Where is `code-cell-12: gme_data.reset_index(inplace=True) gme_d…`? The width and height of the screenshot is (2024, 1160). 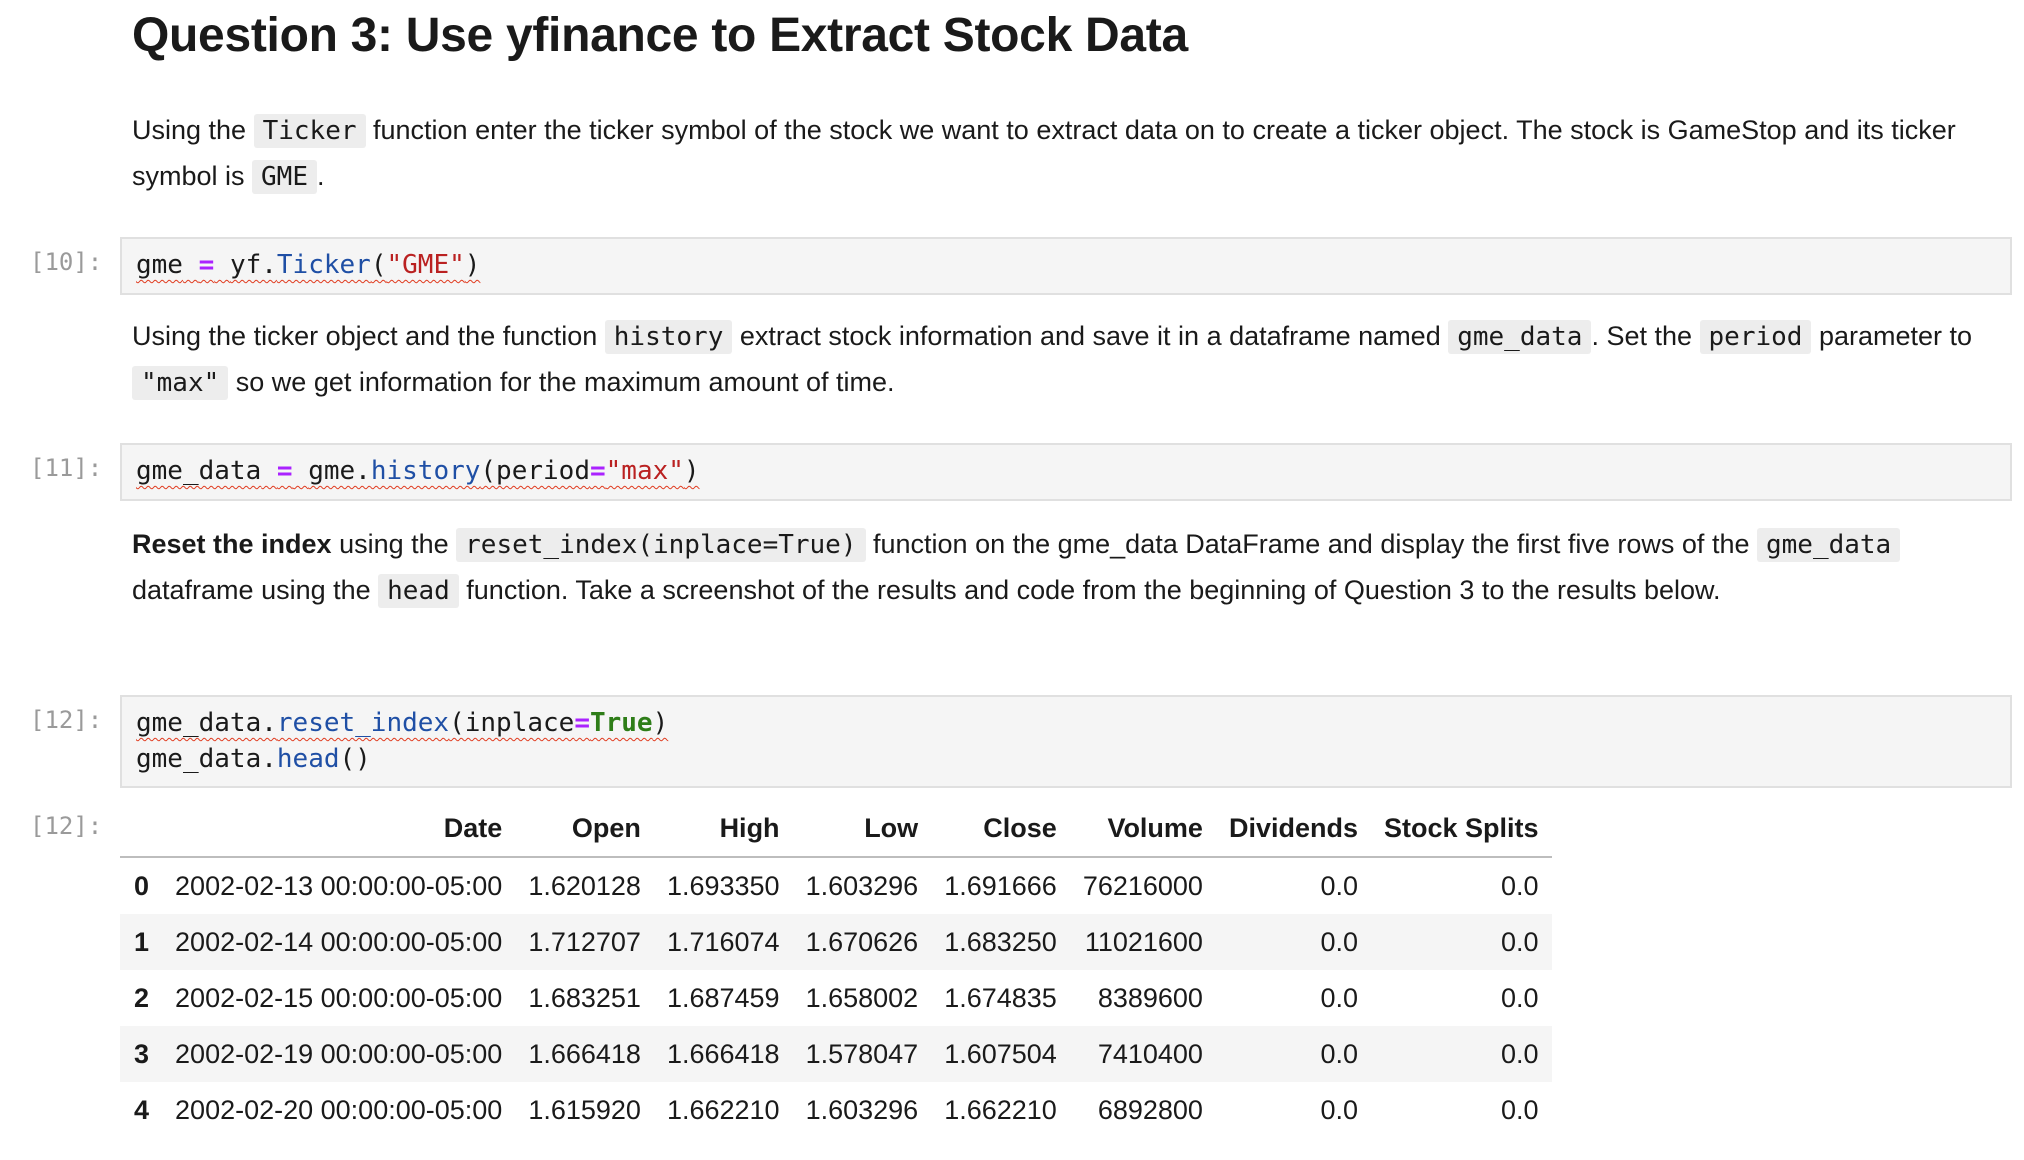
code-cell-12: gme_data.reset_index(inplace=True) gme_d… is located at coordinates (1066, 741).